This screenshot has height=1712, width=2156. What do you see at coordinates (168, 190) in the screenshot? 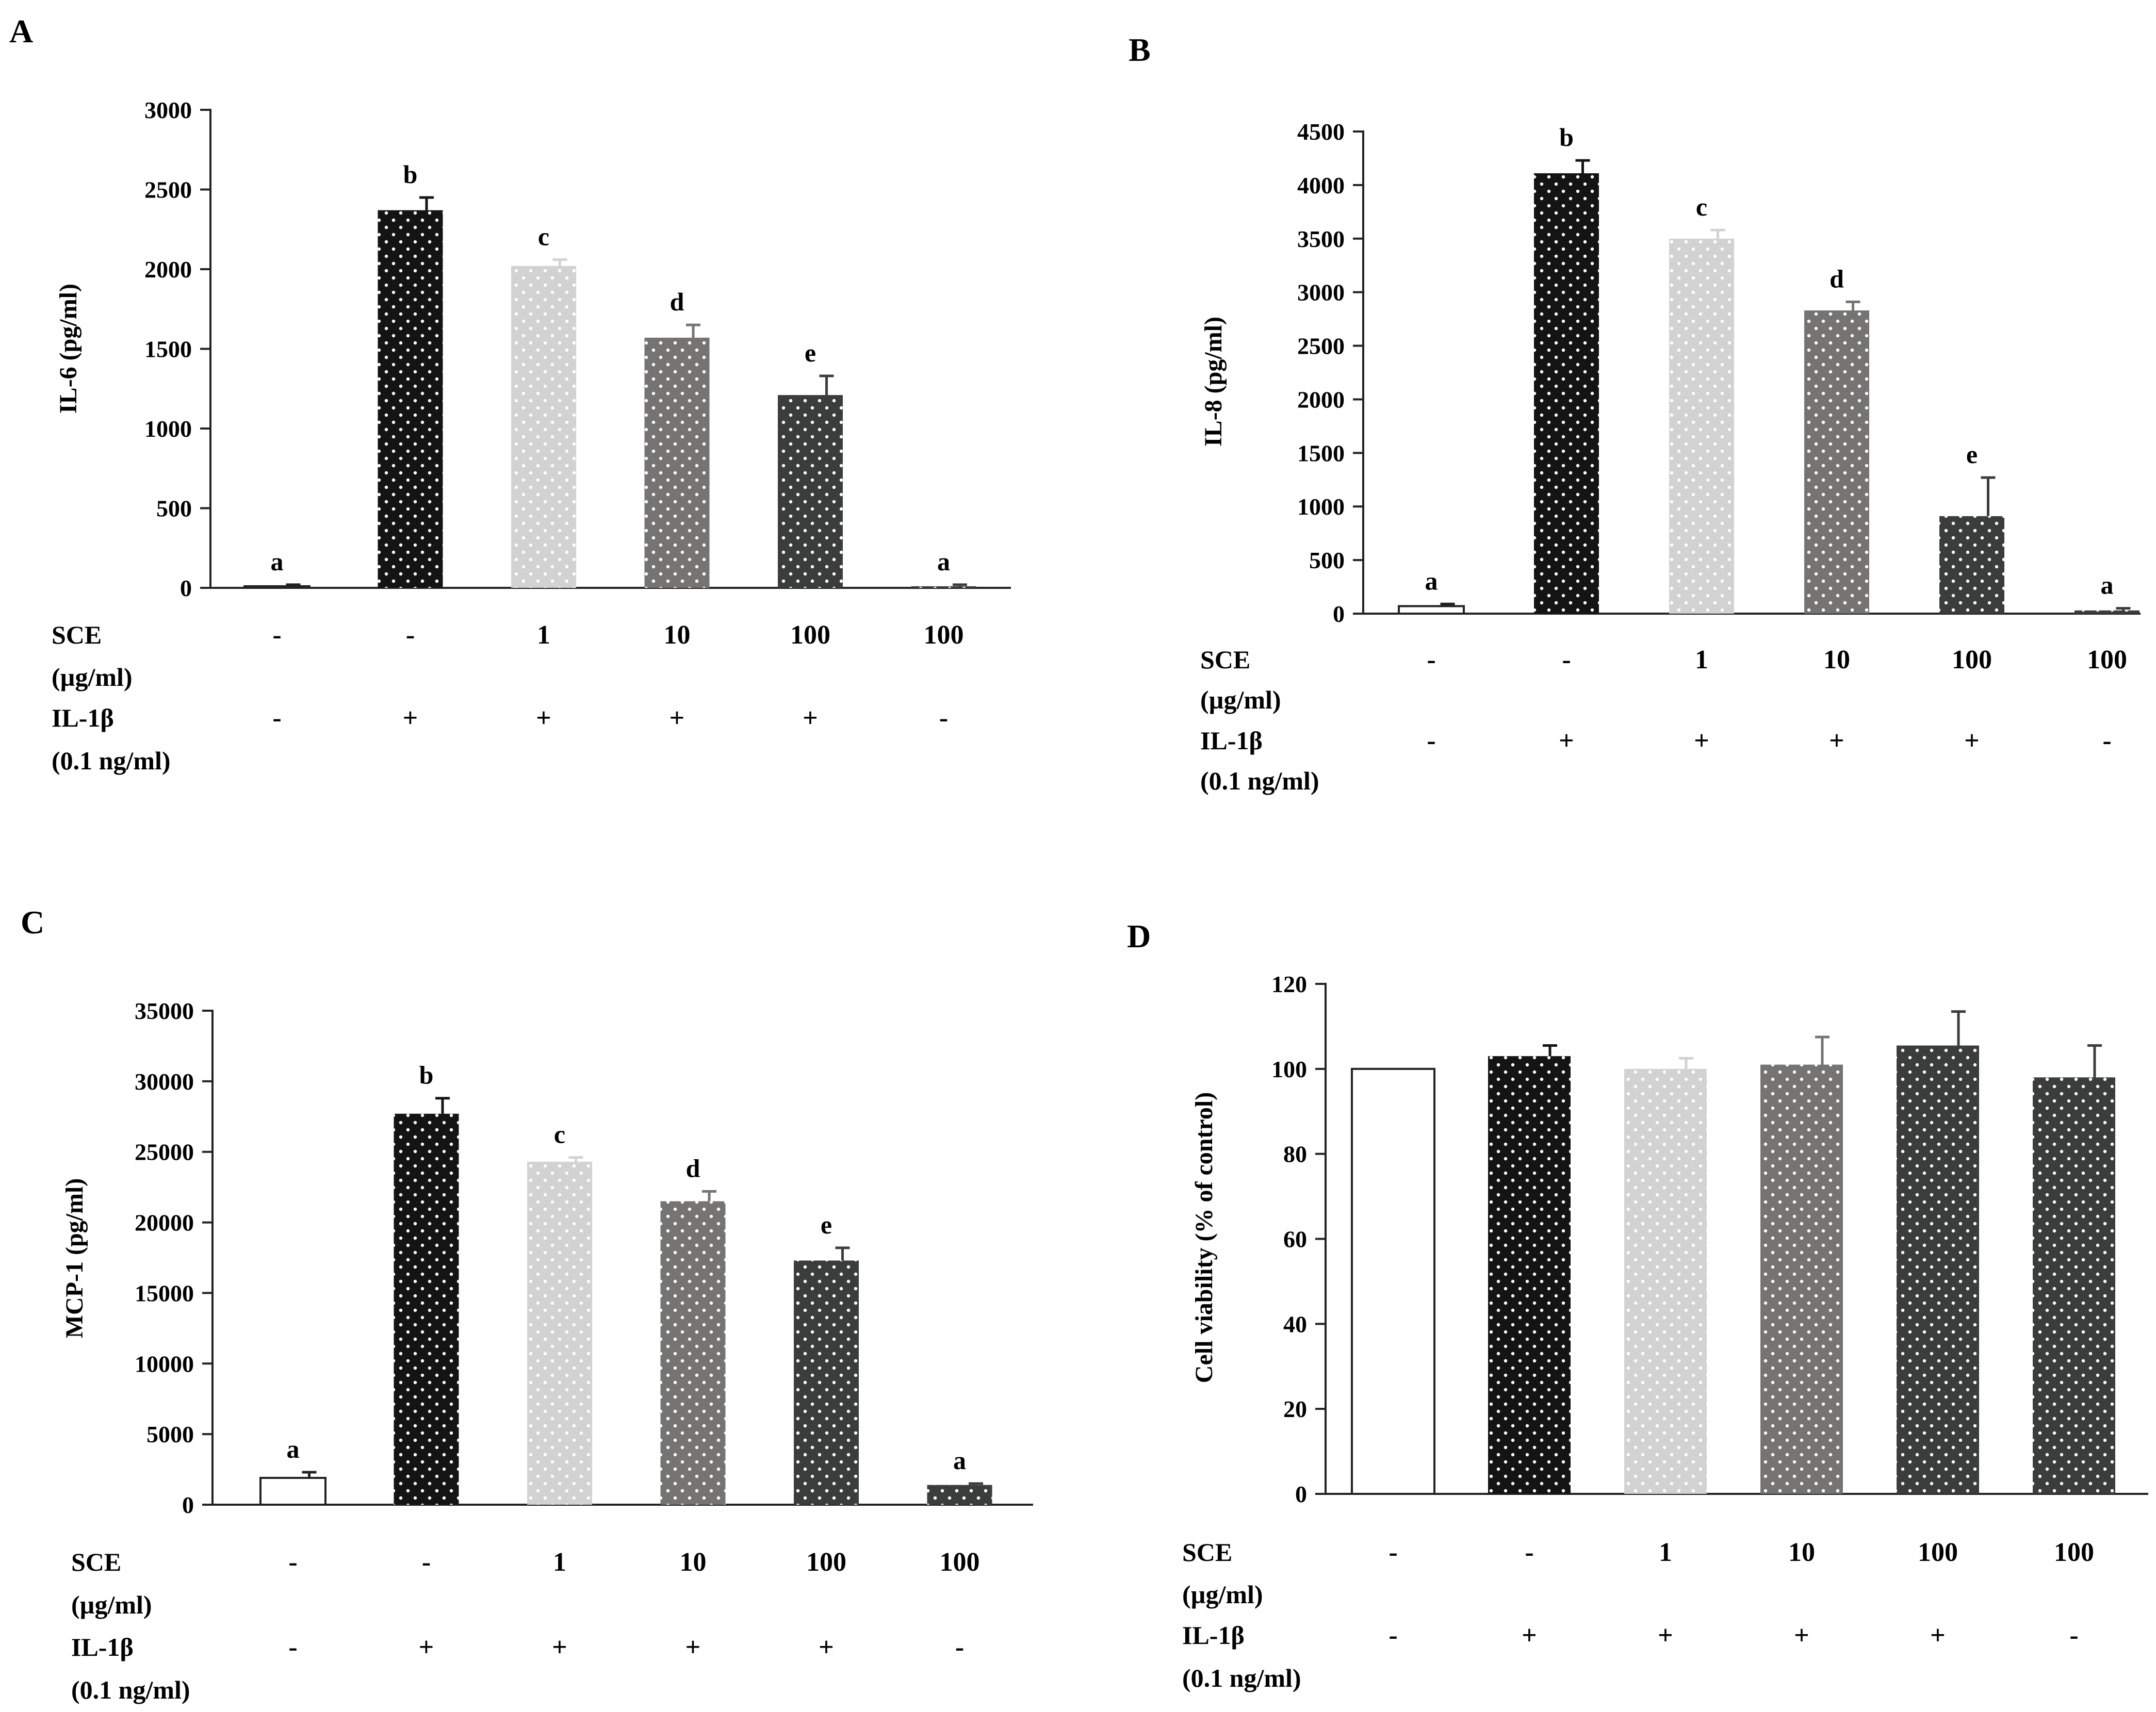
I see `y-tick-label: 2500` at bounding box center [168, 190].